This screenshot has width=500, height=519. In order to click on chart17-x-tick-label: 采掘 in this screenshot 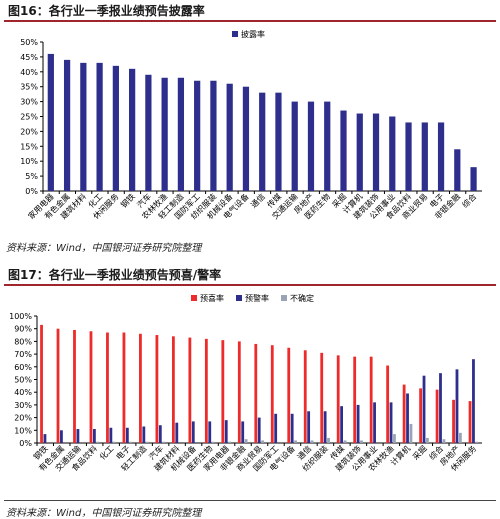, I will do `click(419, 452)`.